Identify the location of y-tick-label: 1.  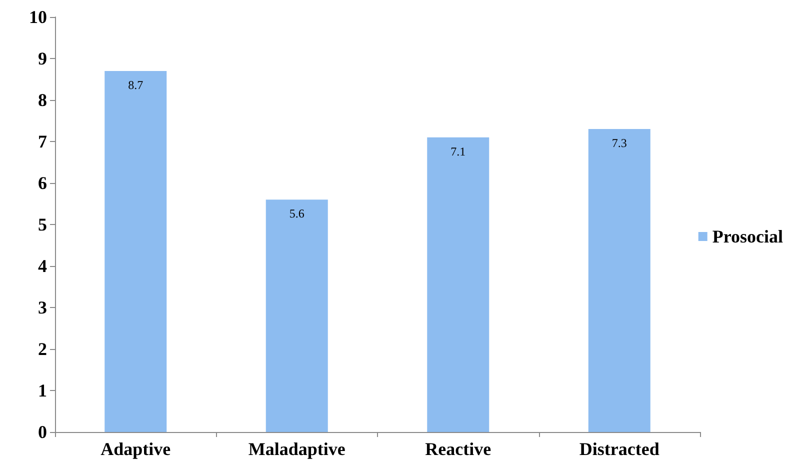
(42, 390).